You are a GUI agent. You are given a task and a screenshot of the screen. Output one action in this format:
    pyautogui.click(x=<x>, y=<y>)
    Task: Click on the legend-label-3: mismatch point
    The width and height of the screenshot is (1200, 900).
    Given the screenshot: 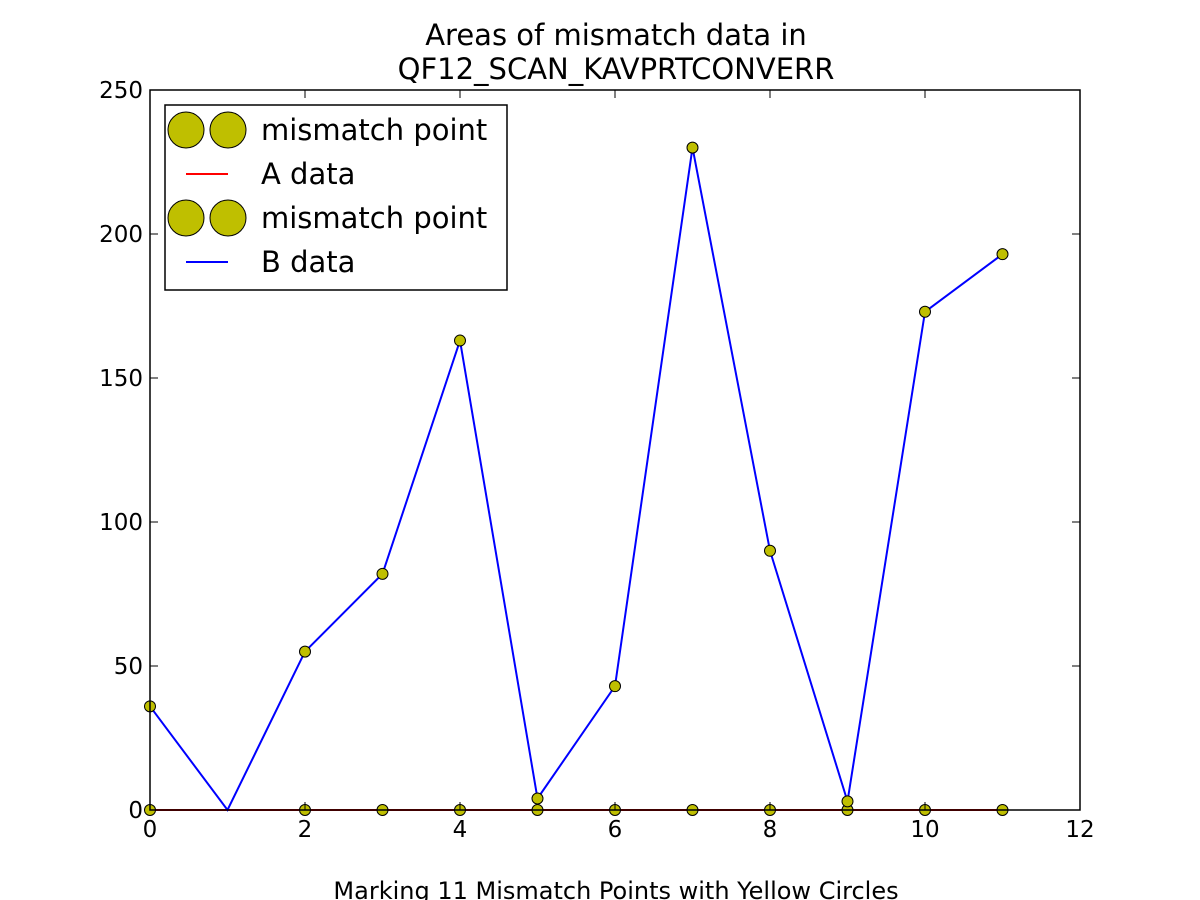 What is the action you would take?
    pyautogui.click(x=374, y=218)
    